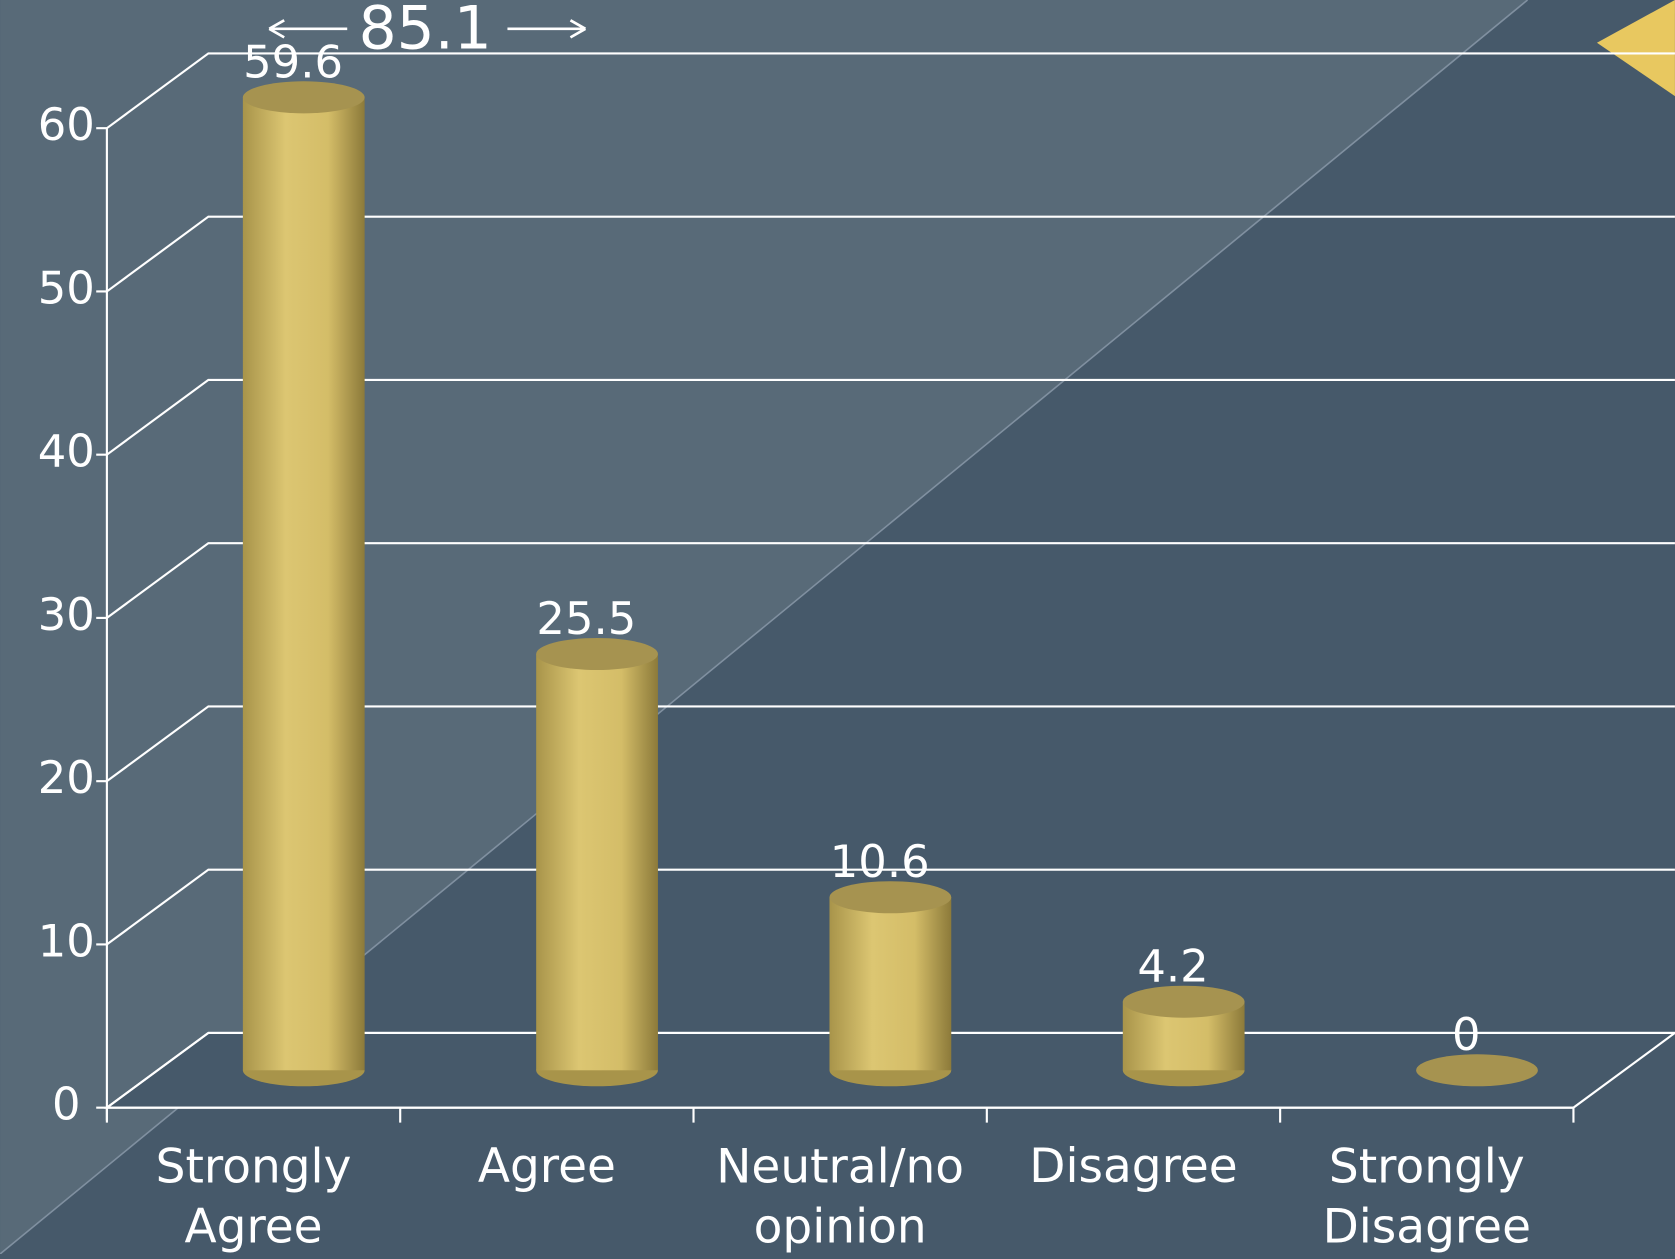 This screenshot has width=1675, height=1259. What do you see at coordinates (66, 124) in the screenshot?
I see `y-tick-label: 60` at bounding box center [66, 124].